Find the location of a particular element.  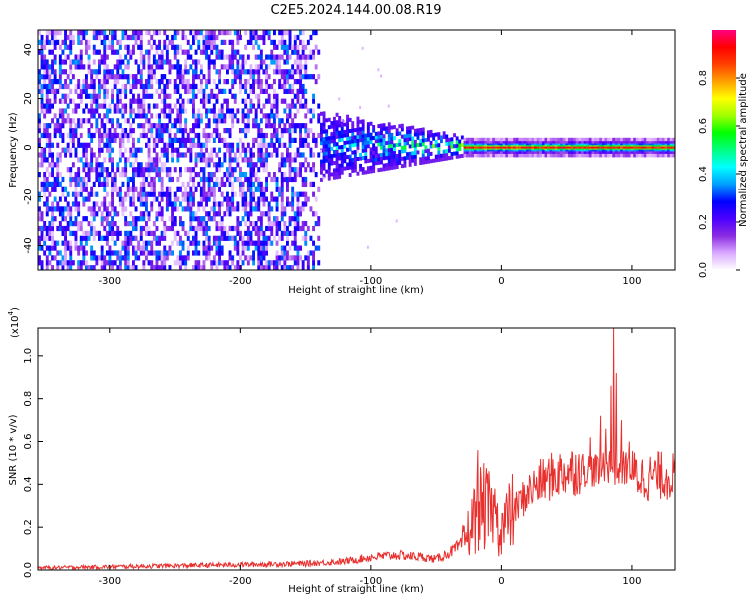

colorbar-tick-label: 0.6 is located at coordinates (703, 126).